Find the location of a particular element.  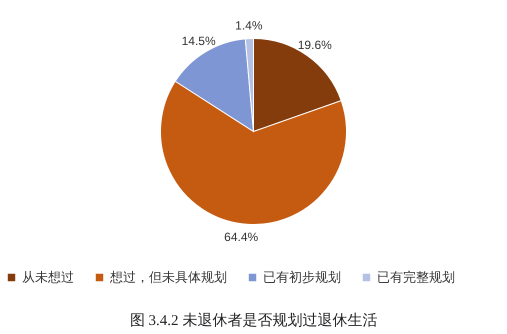

legend-label: 已有完整规划 is located at coordinates (416, 277).